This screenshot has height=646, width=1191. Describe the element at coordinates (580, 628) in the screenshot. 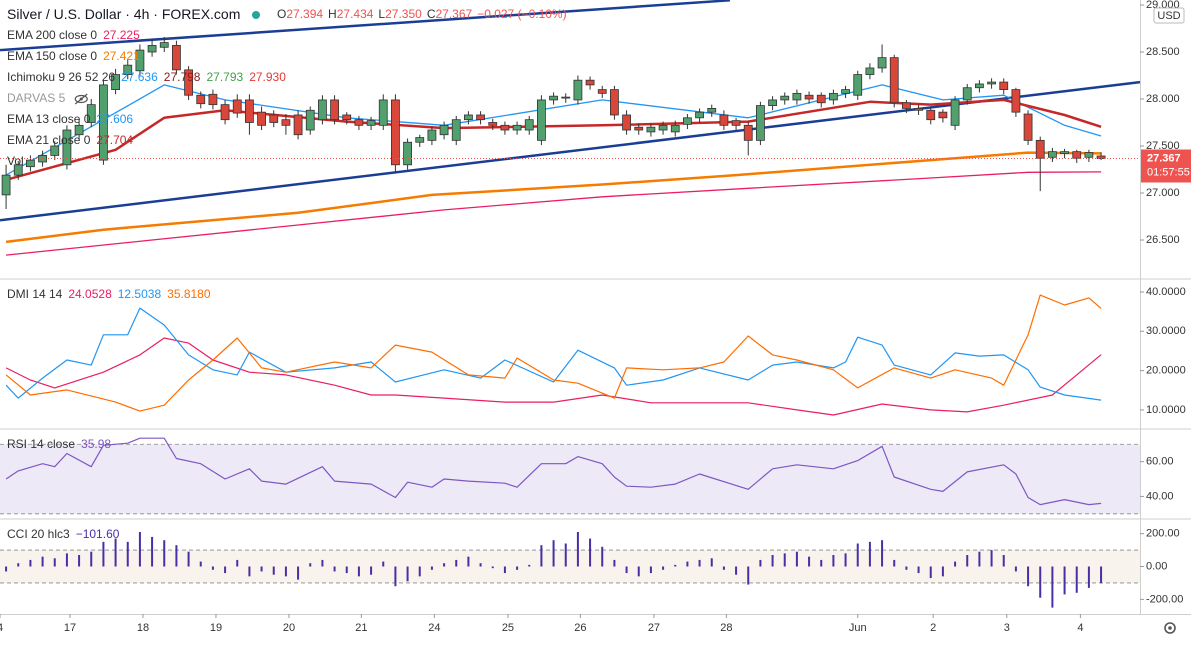

I see `x-tick-label: 26` at that location.